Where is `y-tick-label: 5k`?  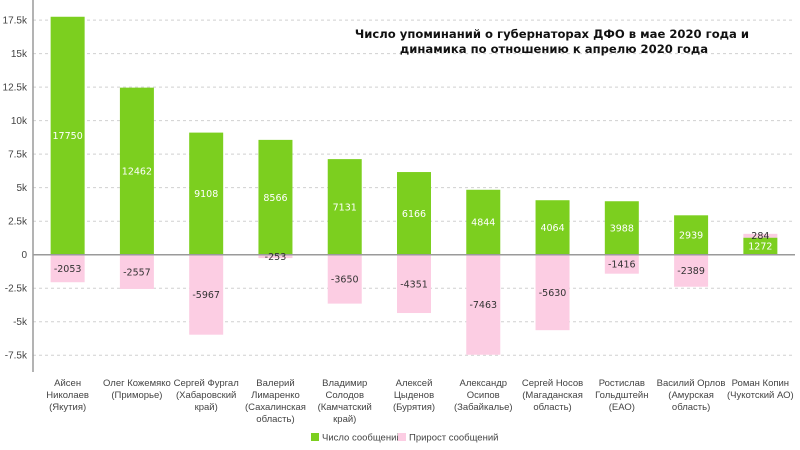 y-tick-label: 5k is located at coordinates (22, 188).